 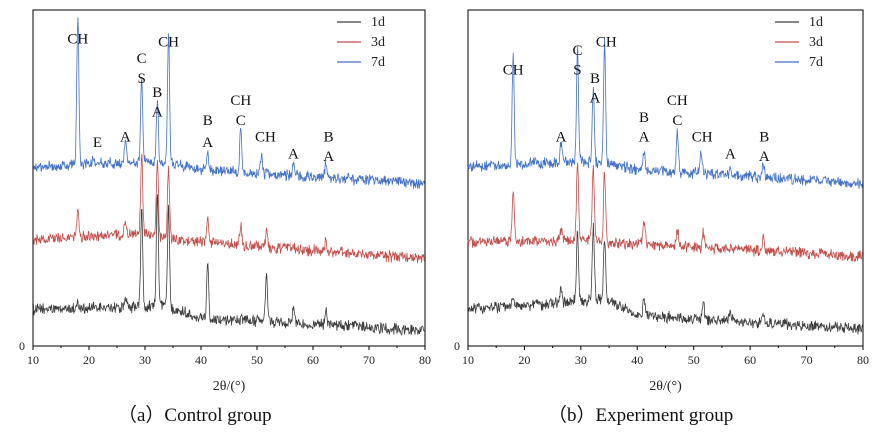 What do you see at coordinates (97, 143) in the screenshot?
I see `peak-annotation: E` at bounding box center [97, 143].